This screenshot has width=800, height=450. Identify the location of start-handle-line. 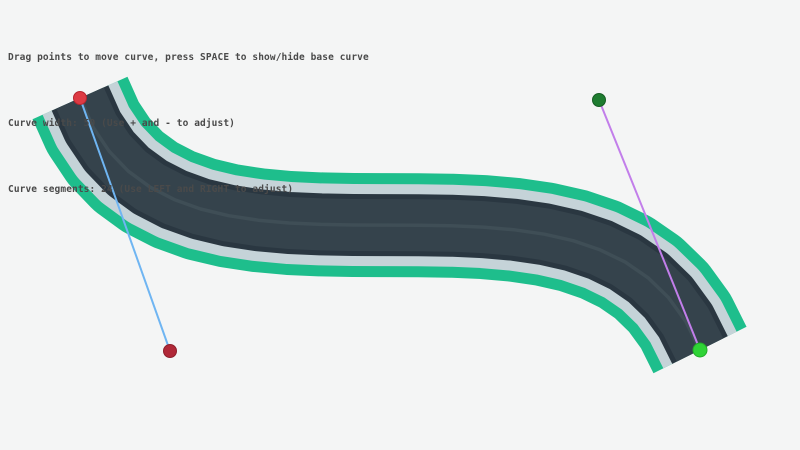
(125, 224).